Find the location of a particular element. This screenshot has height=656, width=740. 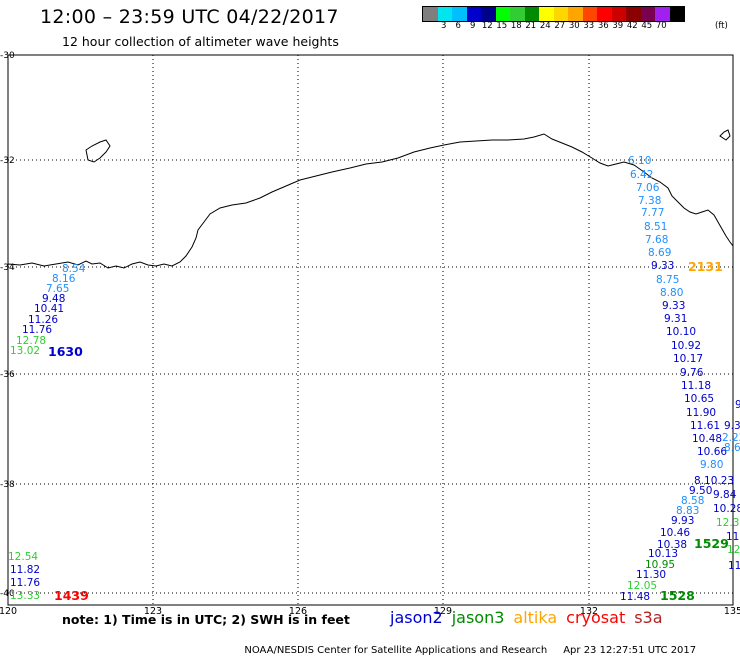

wave-height-value: 11.30 is located at coordinates (651, 575).